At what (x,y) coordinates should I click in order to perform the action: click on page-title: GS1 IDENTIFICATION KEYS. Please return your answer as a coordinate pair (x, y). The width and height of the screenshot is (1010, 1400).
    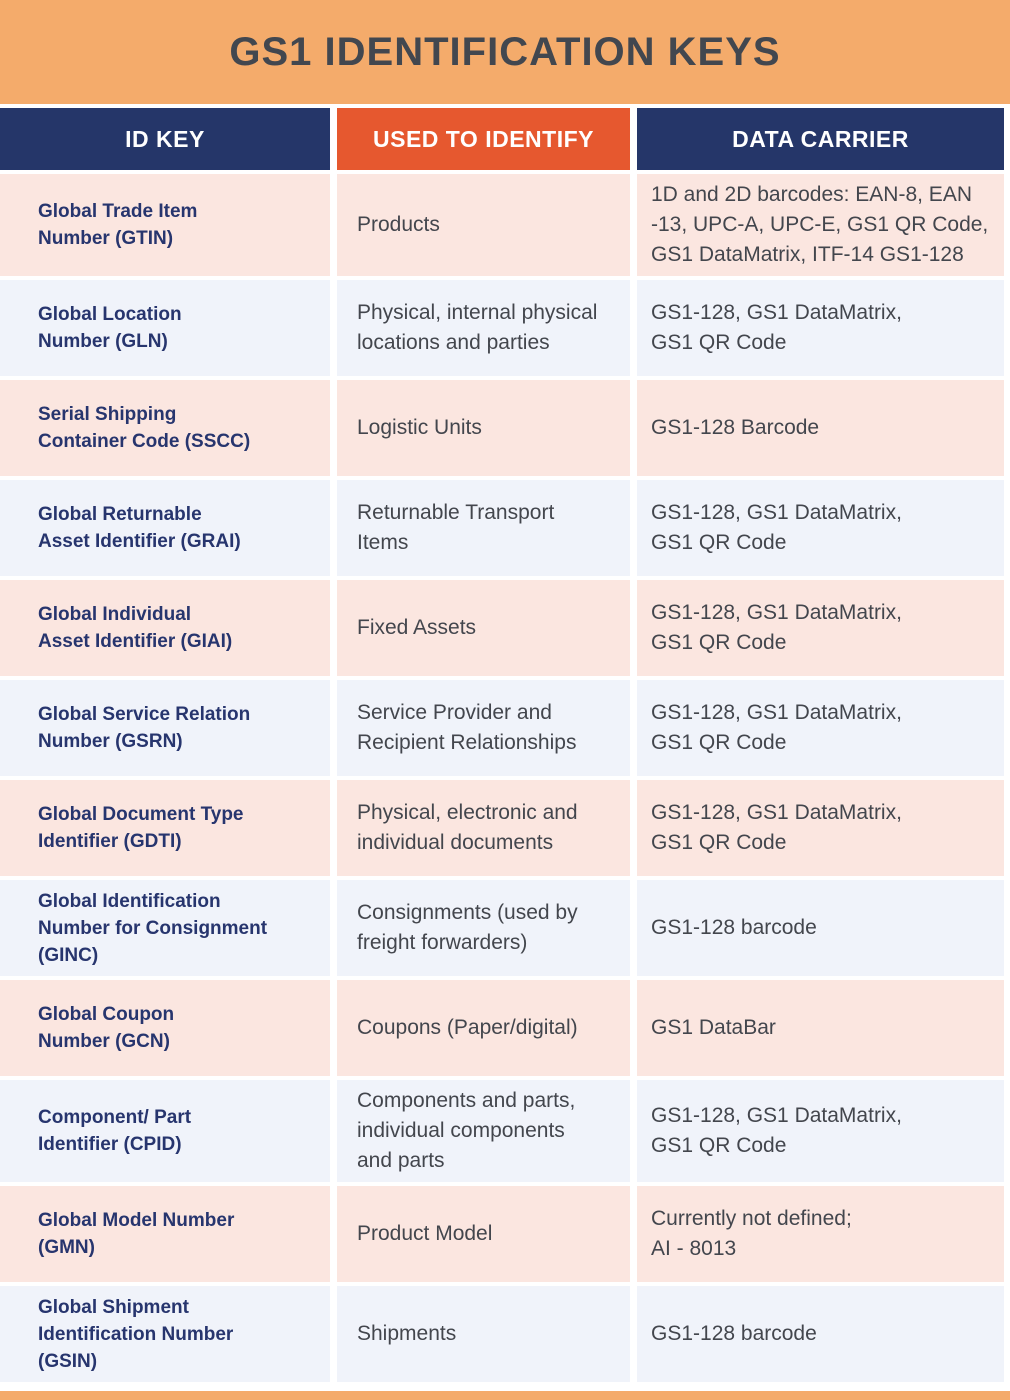
    Looking at the image, I should click on (505, 51).